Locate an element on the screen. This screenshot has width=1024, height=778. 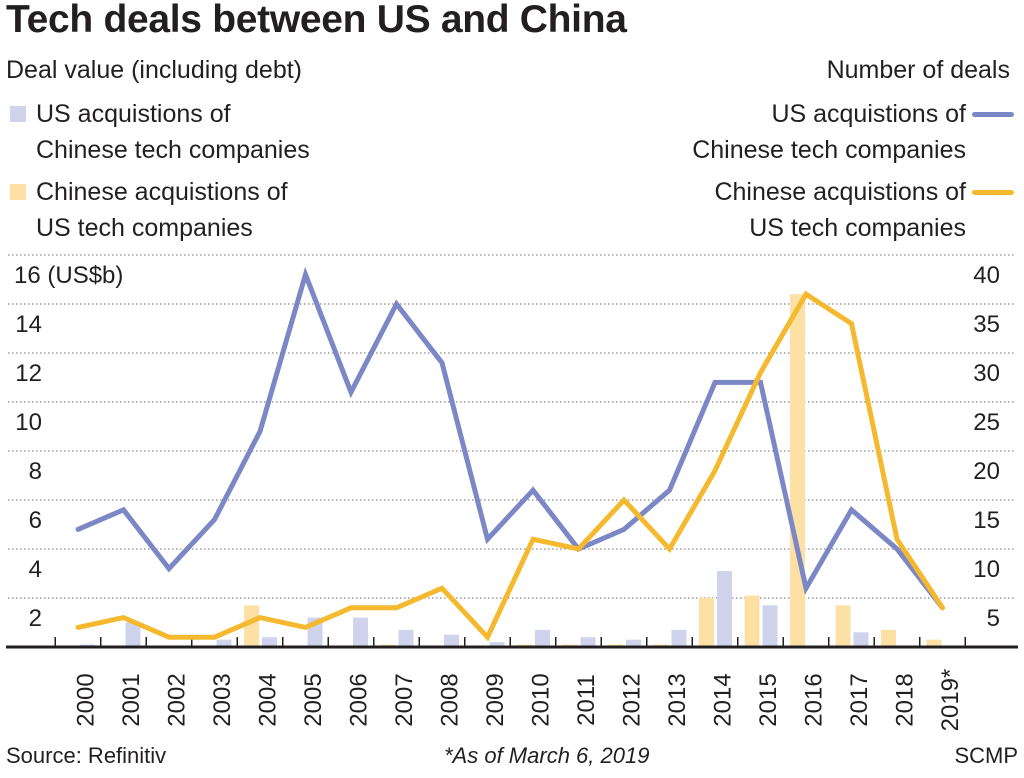
credit: SCMP is located at coordinates (986, 755).